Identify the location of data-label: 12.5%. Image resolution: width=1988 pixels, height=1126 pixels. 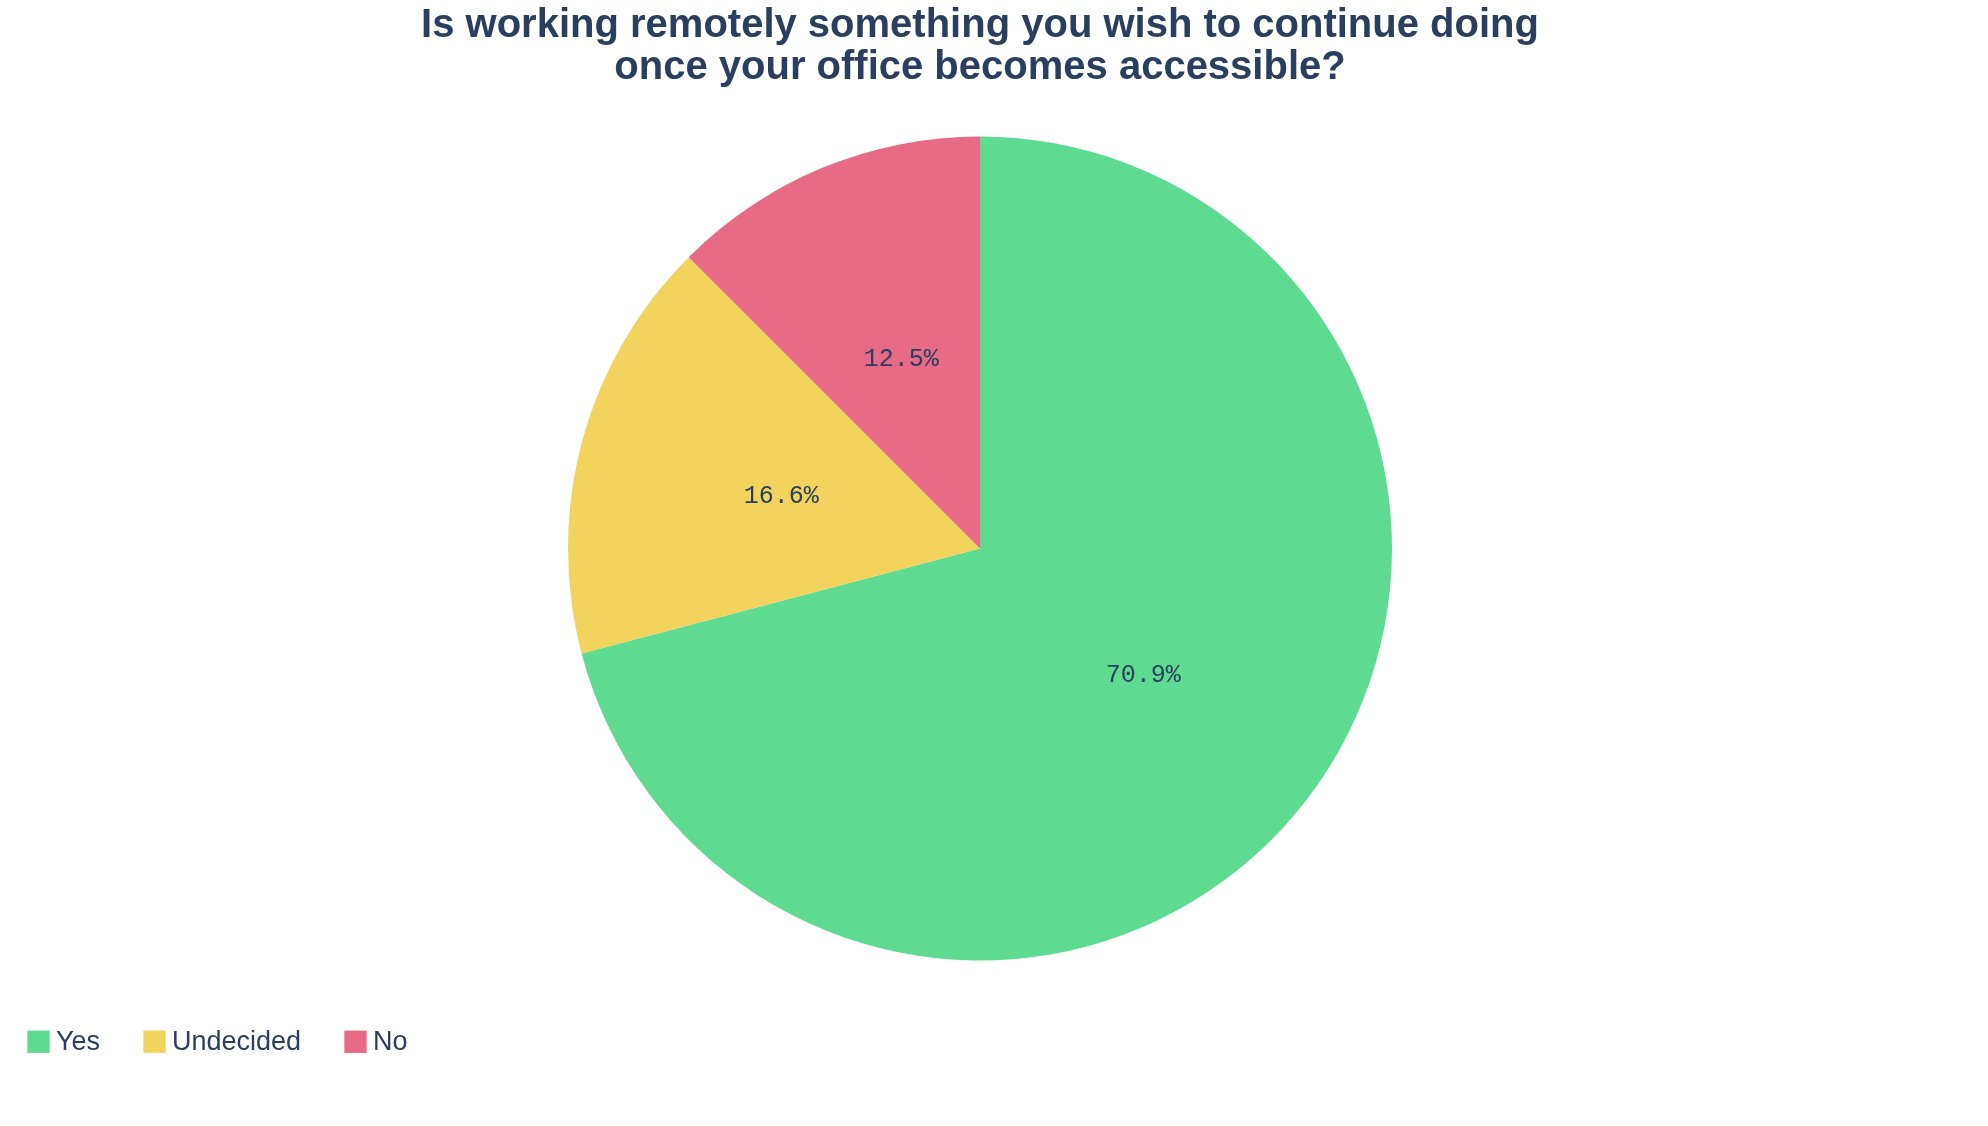
(901, 360).